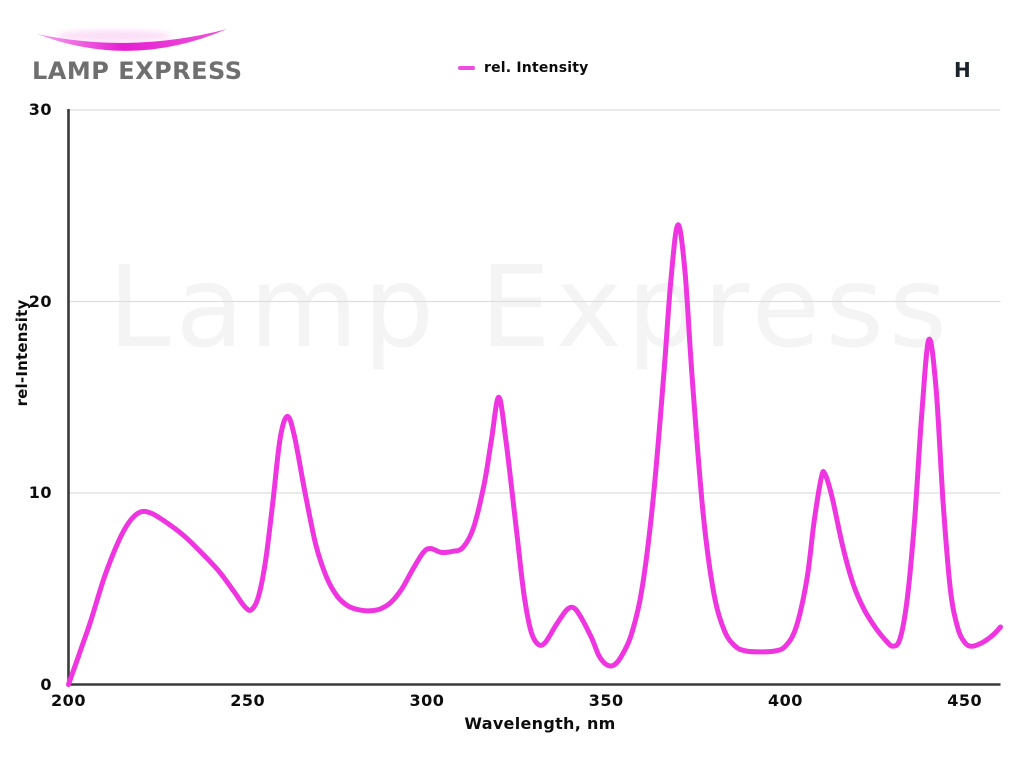 This screenshot has height=768, width=1024. What do you see at coordinates (22, 353) in the screenshot?
I see `y-axis-title: rel-Intensity` at bounding box center [22, 353].